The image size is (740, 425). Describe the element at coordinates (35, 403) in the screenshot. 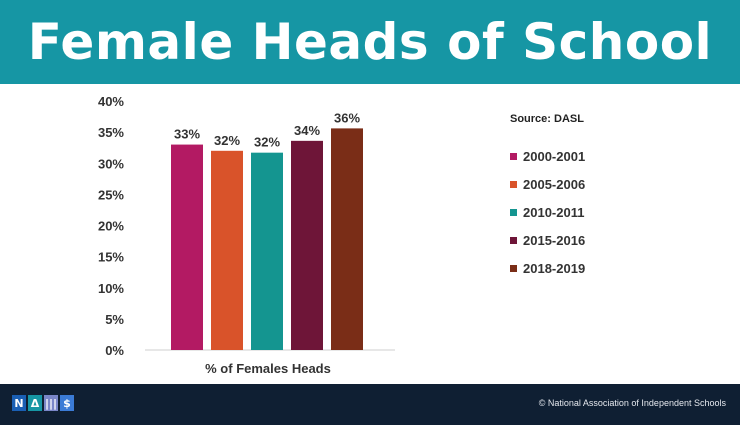

I see `logo-tile: Δ` at that location.